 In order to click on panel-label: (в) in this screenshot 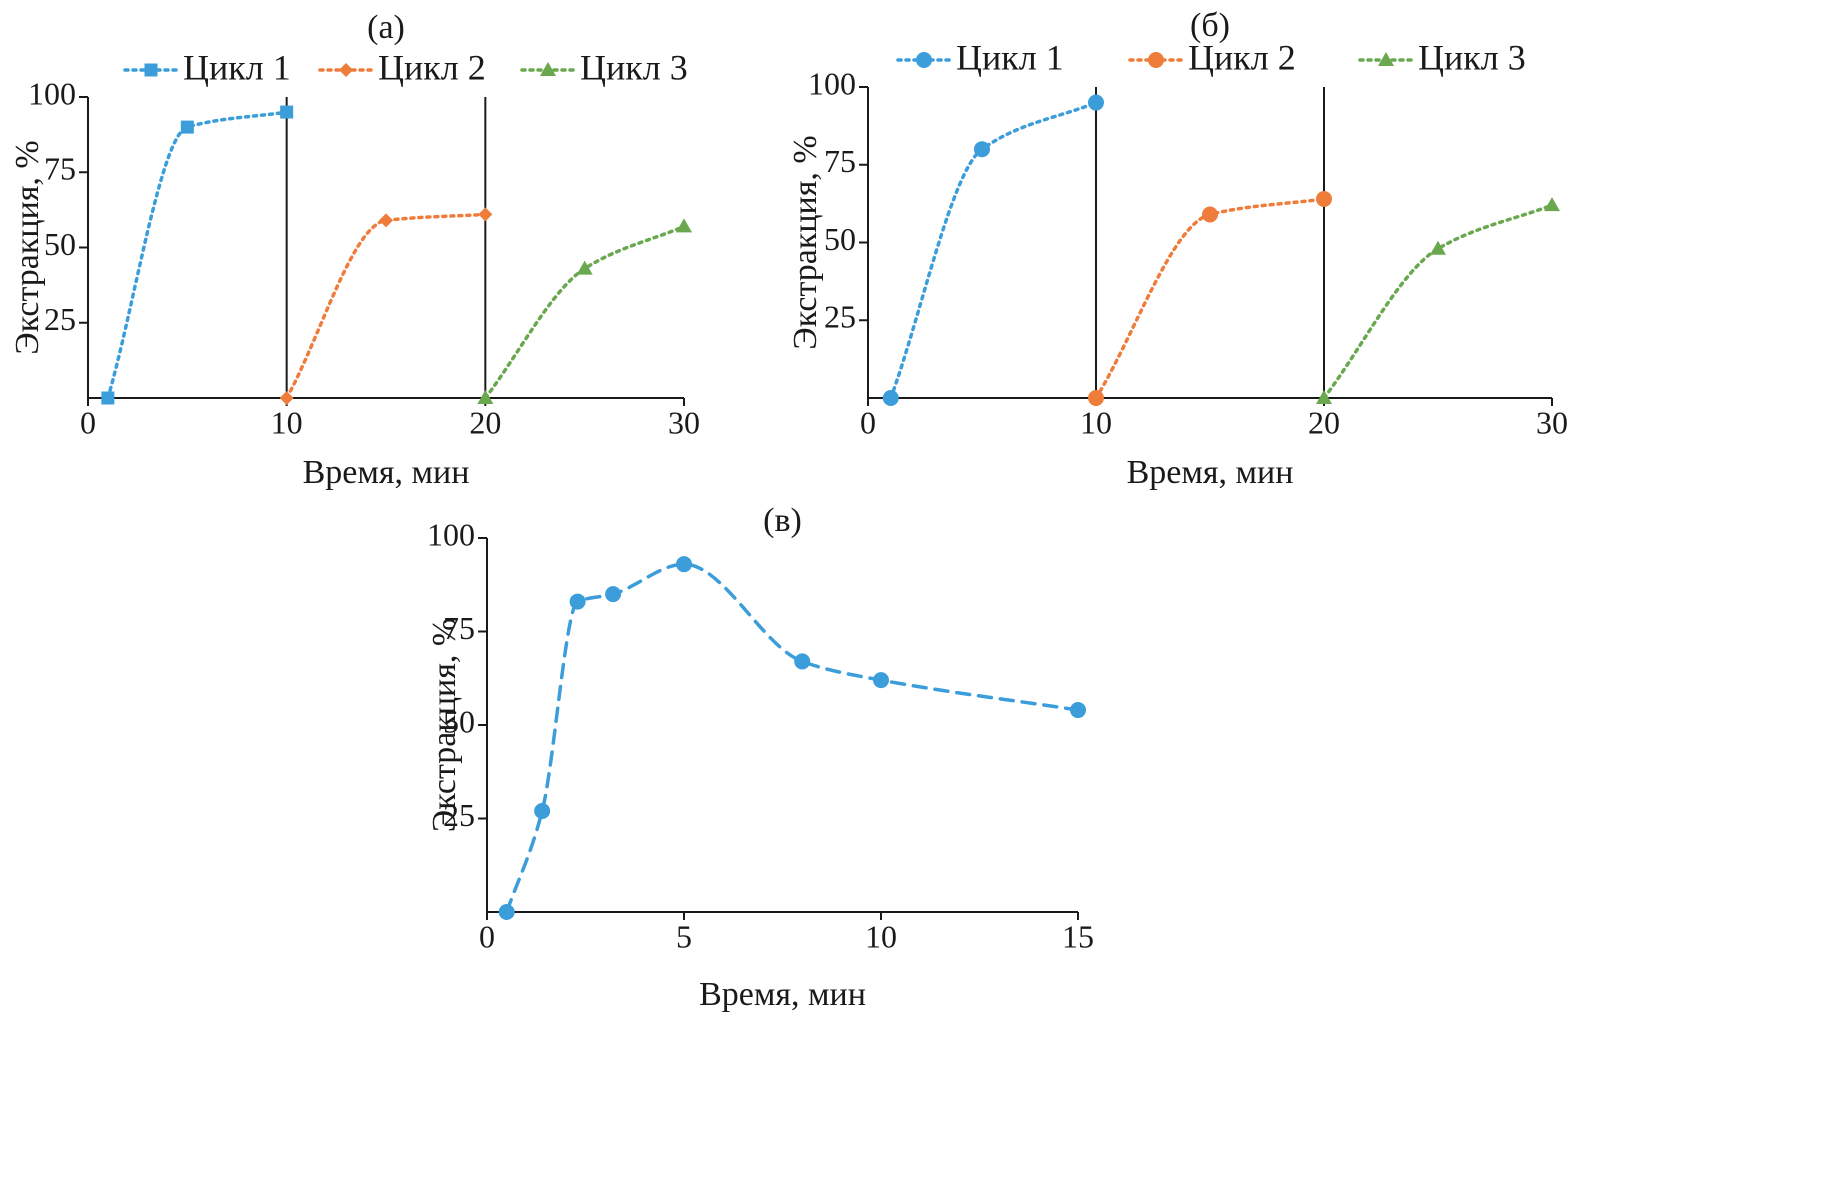, I will do `click(782, 520)`.